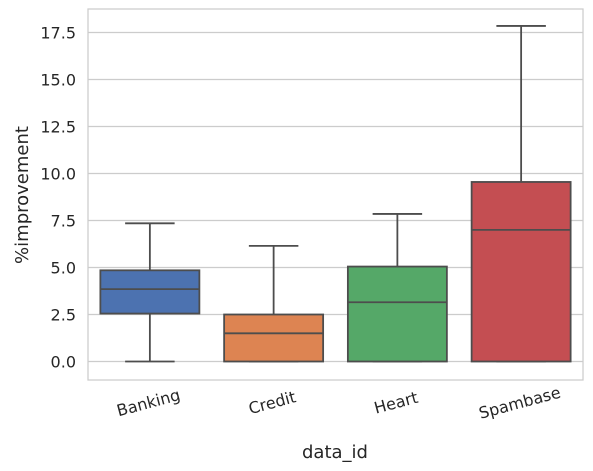  What do you see at coordinates (63, 362) in the screenshot?
I see `y-tick-label: 0.0` at bounding box center [63, 362].